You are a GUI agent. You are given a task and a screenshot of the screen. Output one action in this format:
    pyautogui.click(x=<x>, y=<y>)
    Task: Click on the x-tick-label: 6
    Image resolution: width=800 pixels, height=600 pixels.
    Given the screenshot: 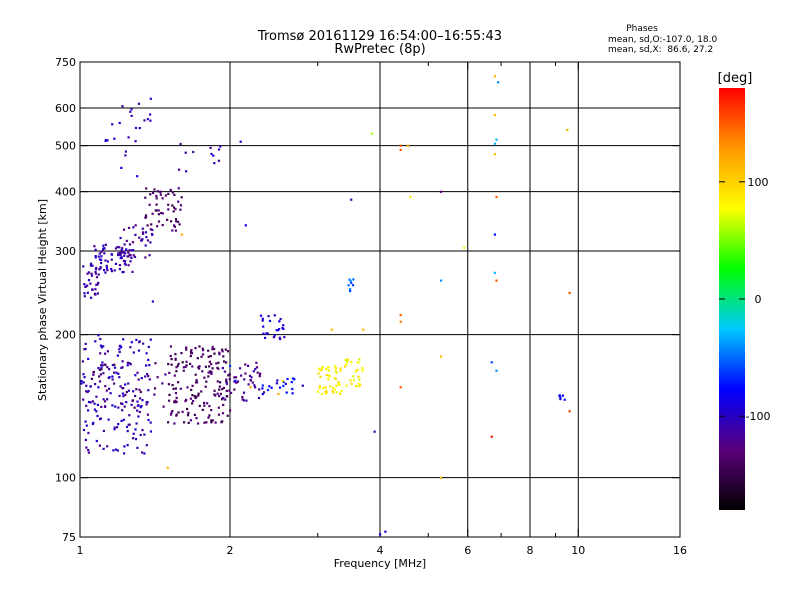 What is the action you would take?
    pyautogui.click(x=467, y=550)
    